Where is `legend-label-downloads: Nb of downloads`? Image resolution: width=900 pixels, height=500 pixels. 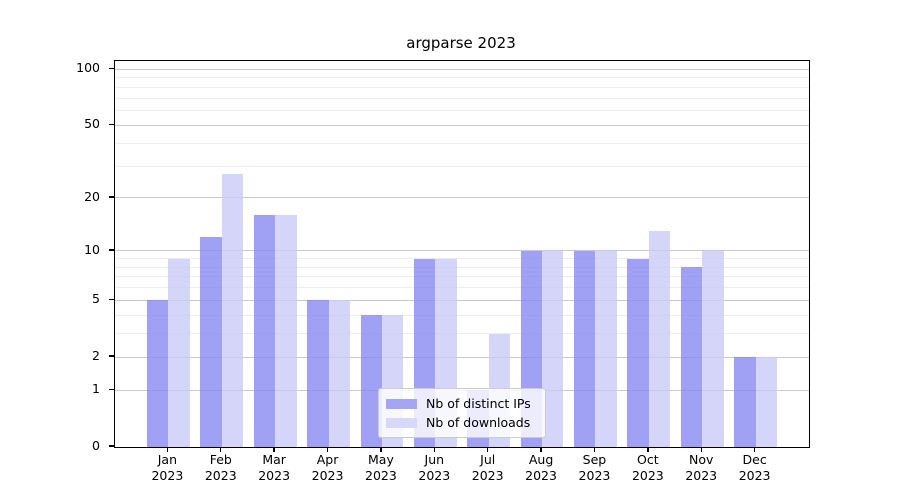
legend-label-downloads: Nb of downloads is located at coordinates (478, 422).